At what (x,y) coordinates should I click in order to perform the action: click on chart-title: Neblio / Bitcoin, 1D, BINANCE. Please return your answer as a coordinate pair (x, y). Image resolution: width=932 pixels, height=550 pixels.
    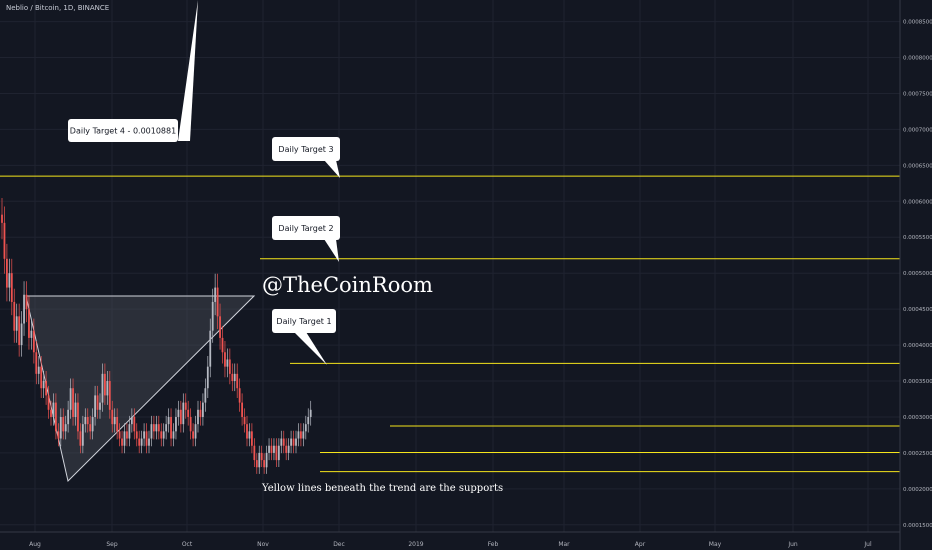
    Looking at the image, I should click on (58, 8).